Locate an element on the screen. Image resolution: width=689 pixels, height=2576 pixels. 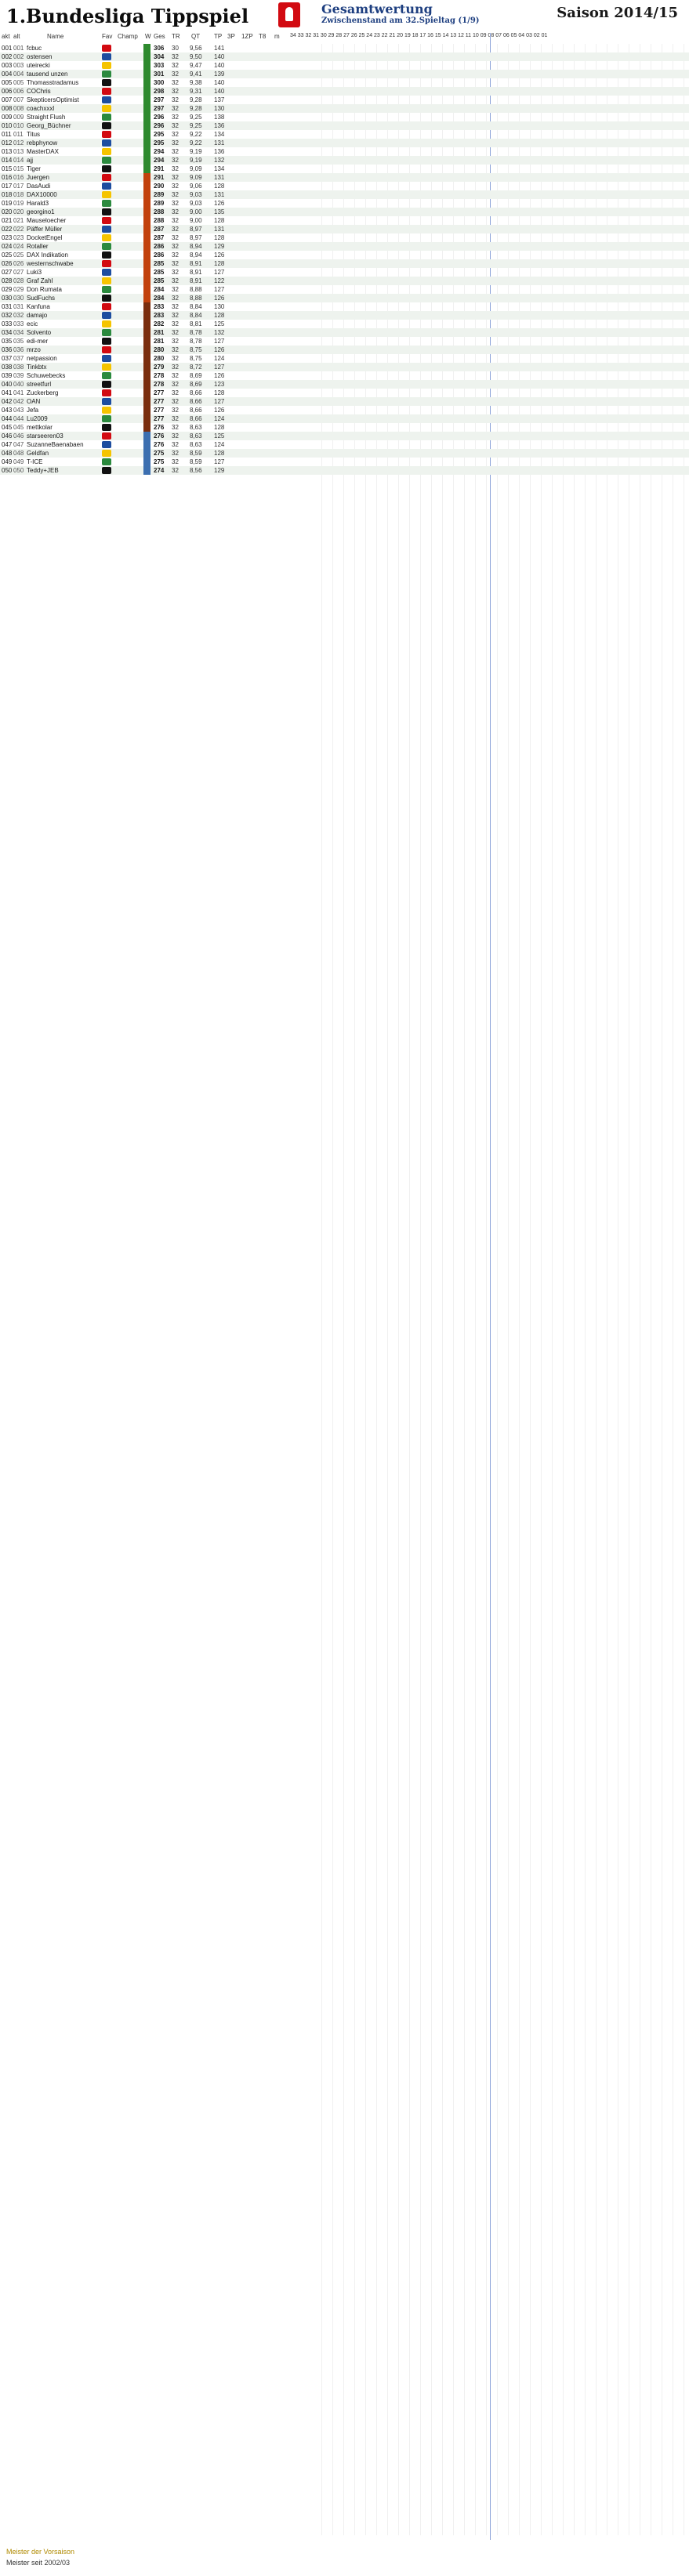
tipp-points: 131 is located at coordinates (219, 229).